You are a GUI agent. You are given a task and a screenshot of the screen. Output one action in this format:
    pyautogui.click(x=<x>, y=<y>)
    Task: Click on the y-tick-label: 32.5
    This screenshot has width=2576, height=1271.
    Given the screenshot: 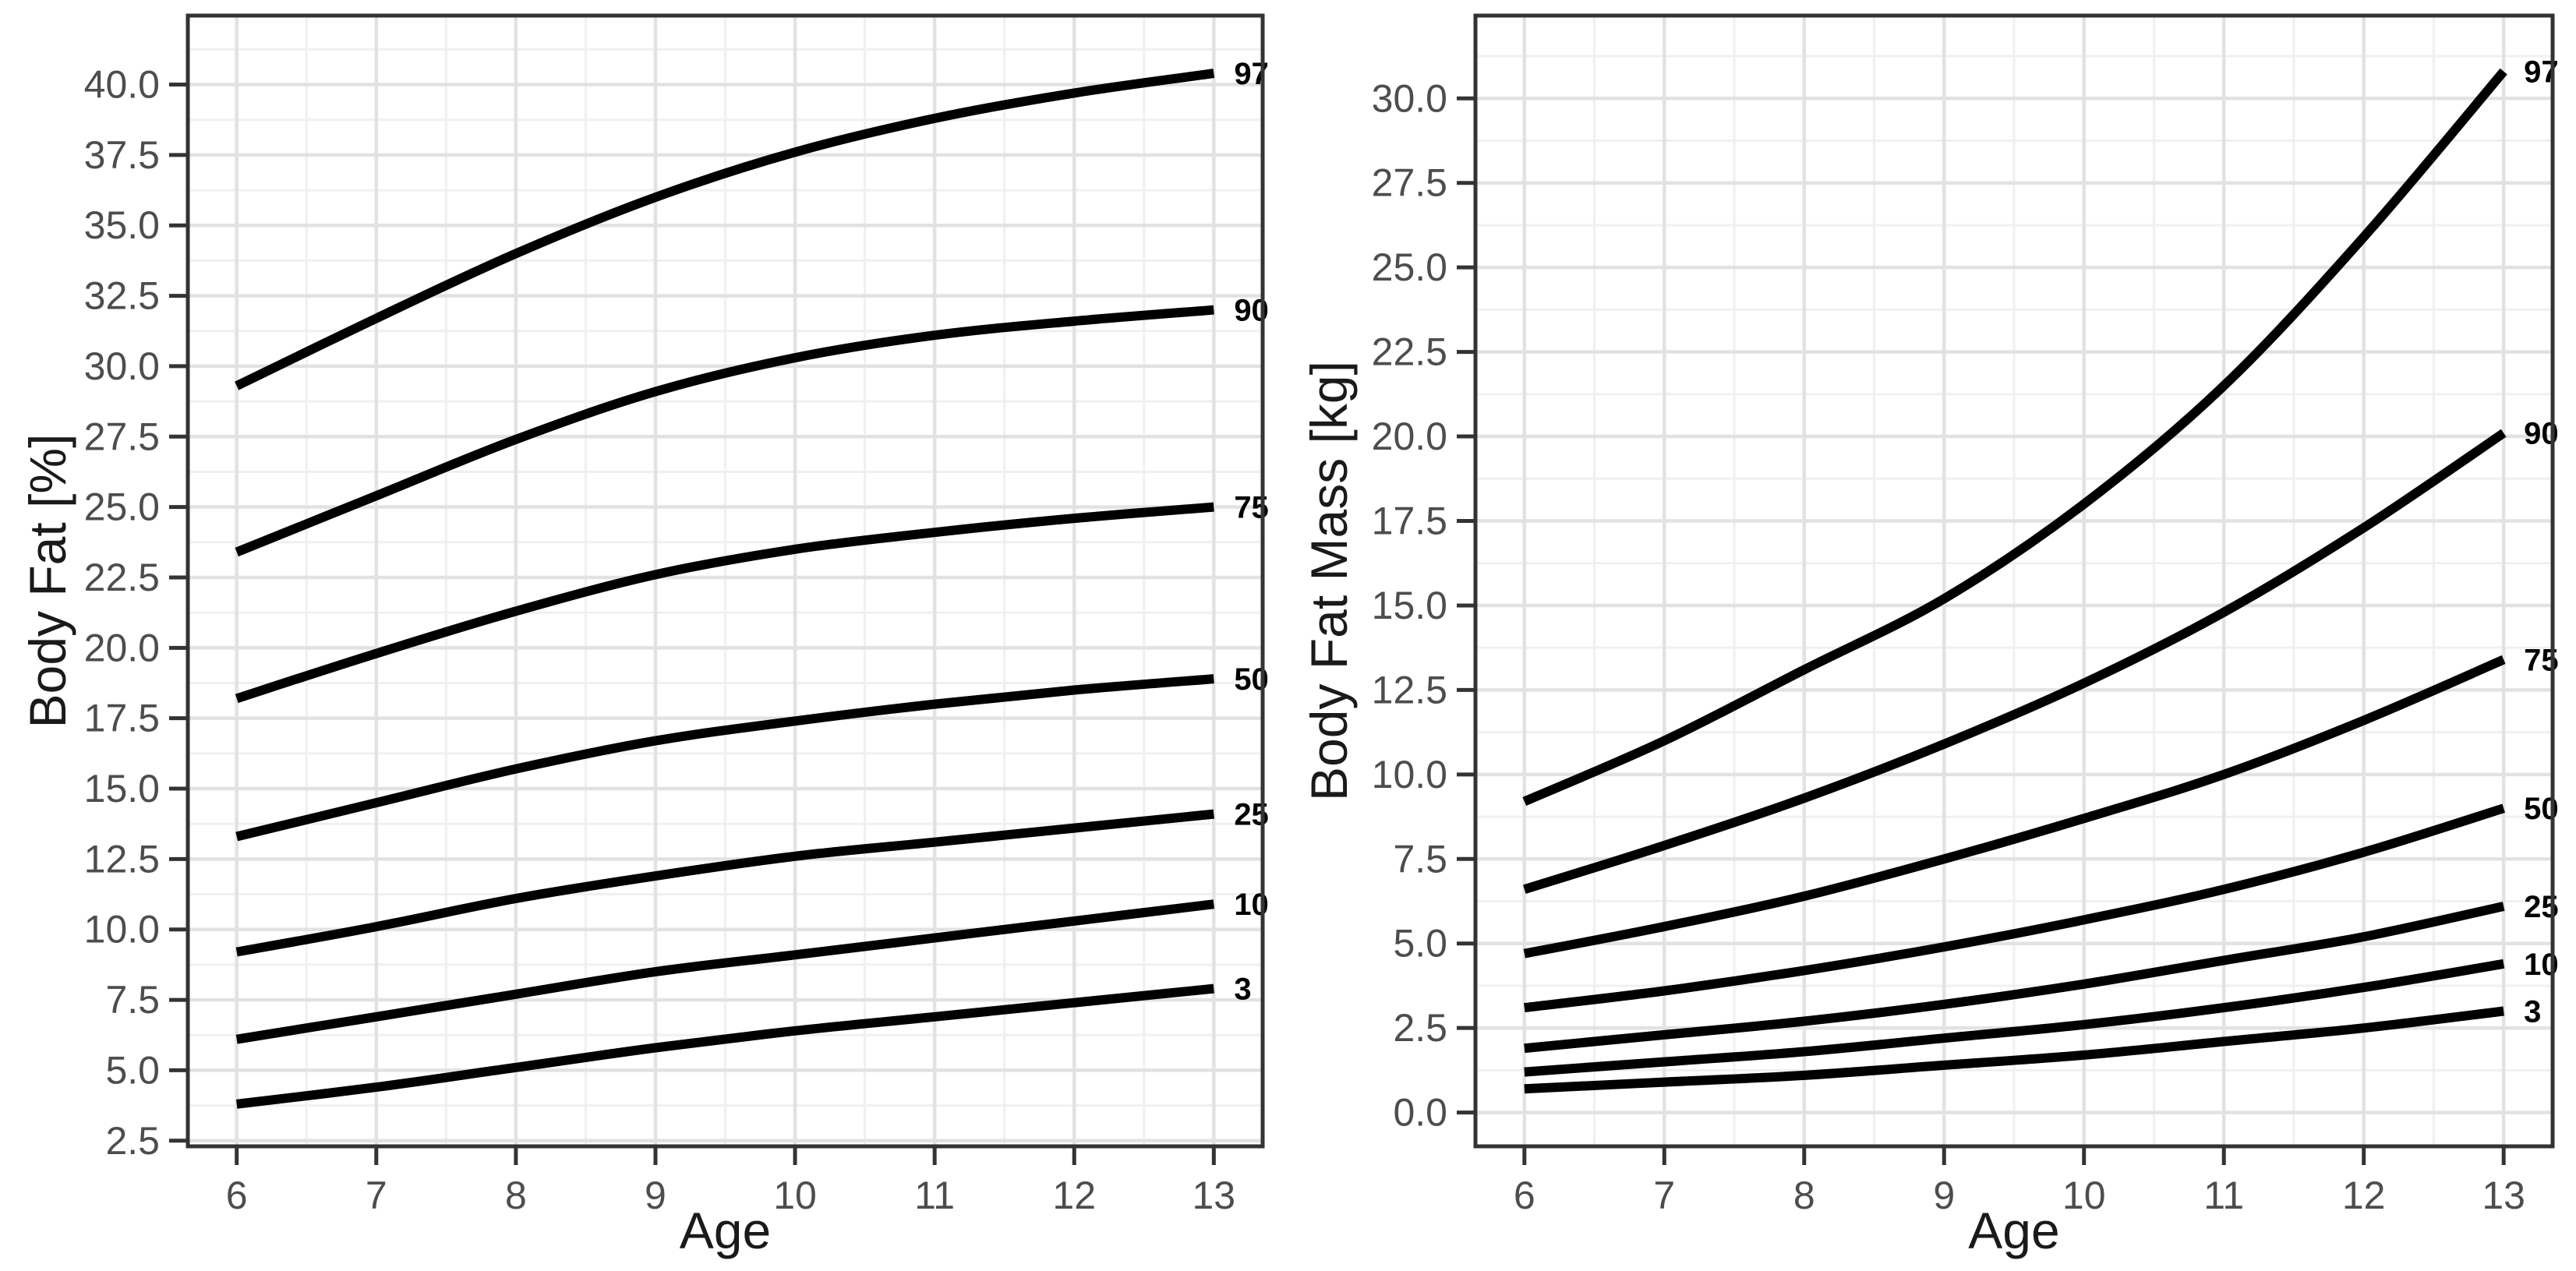 What is the action you would take?
    pyautogui.click(x=122, y=296)
    